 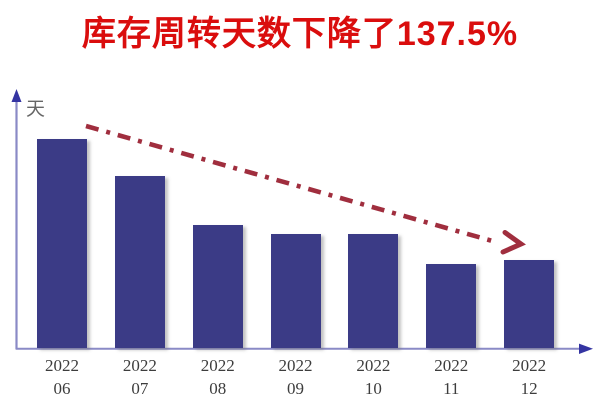 I want to click on trend-arrowhead-icon, so click(x=513, y=242).